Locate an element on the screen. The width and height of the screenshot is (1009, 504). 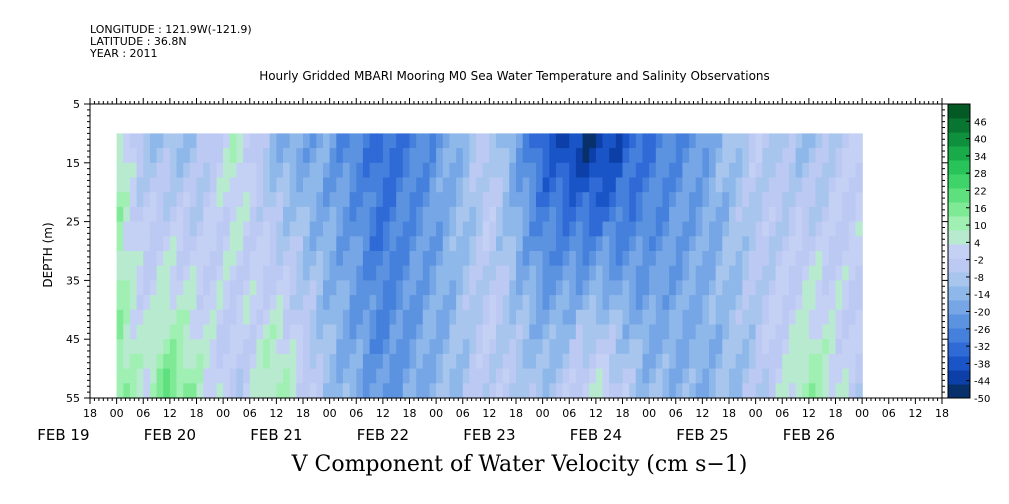
x-tick-label: 12 is located at coordinates (383, 413).